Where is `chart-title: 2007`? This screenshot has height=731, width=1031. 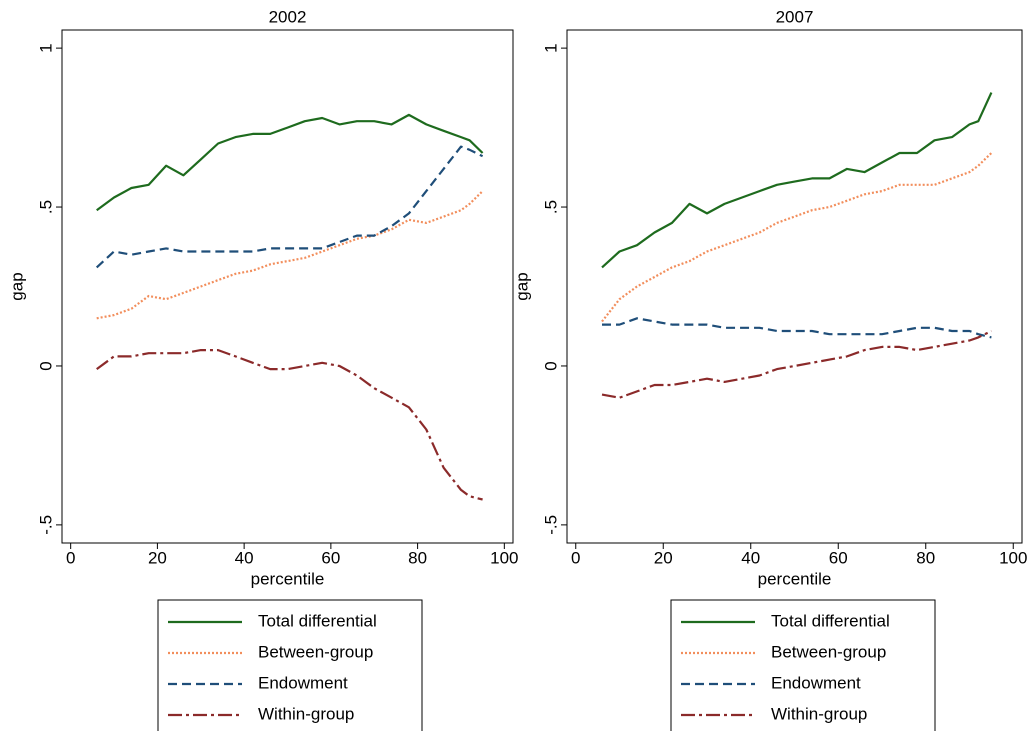 chart-title: 2007 is located at coordinates (795, 16).